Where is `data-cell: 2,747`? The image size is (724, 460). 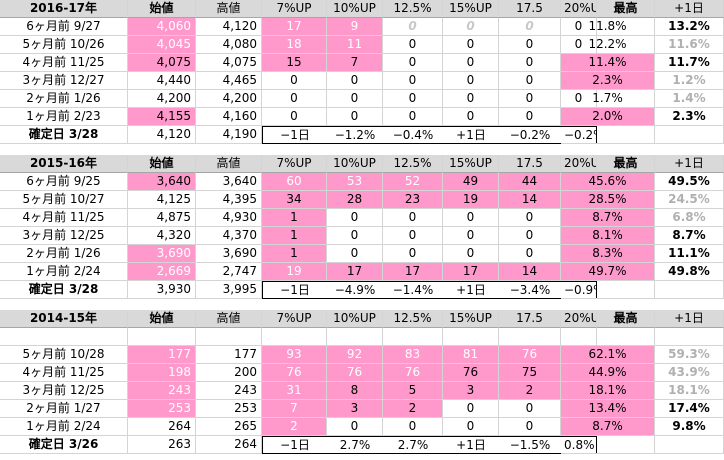
data-cell: 2,747 is located at coordinates (229, 272).